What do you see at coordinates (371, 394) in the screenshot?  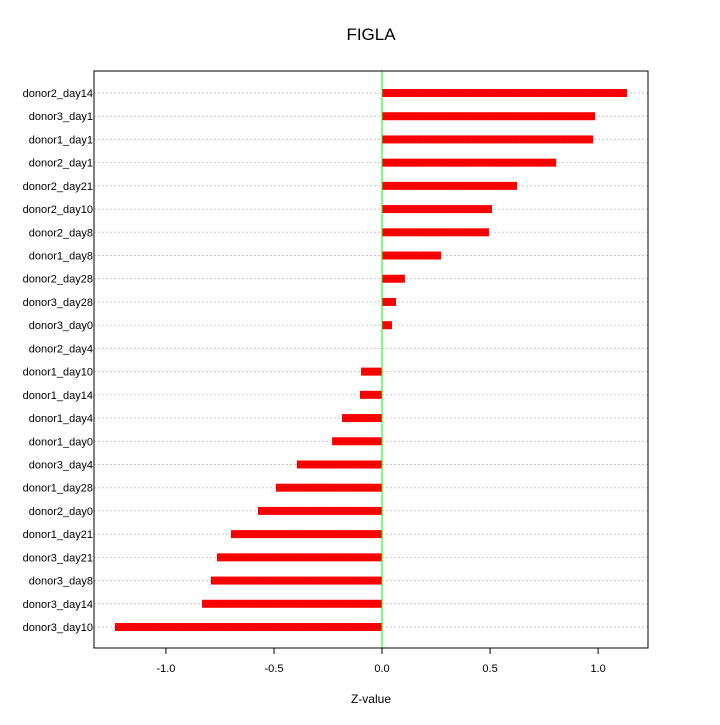 I see `bar-donor1_day14` at bounding box center [371, 394].